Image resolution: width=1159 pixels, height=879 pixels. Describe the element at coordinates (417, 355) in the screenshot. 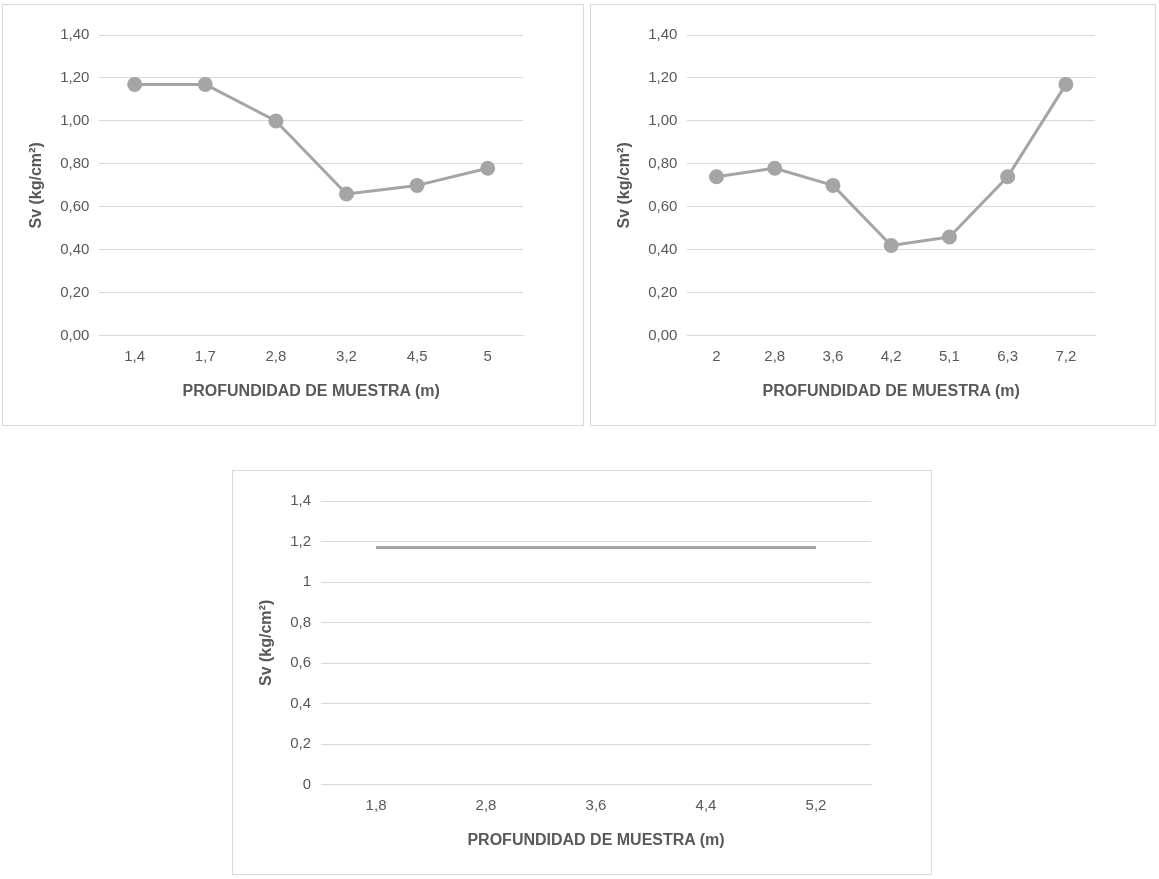

I see `x-tick-label: 4,5` at that location.